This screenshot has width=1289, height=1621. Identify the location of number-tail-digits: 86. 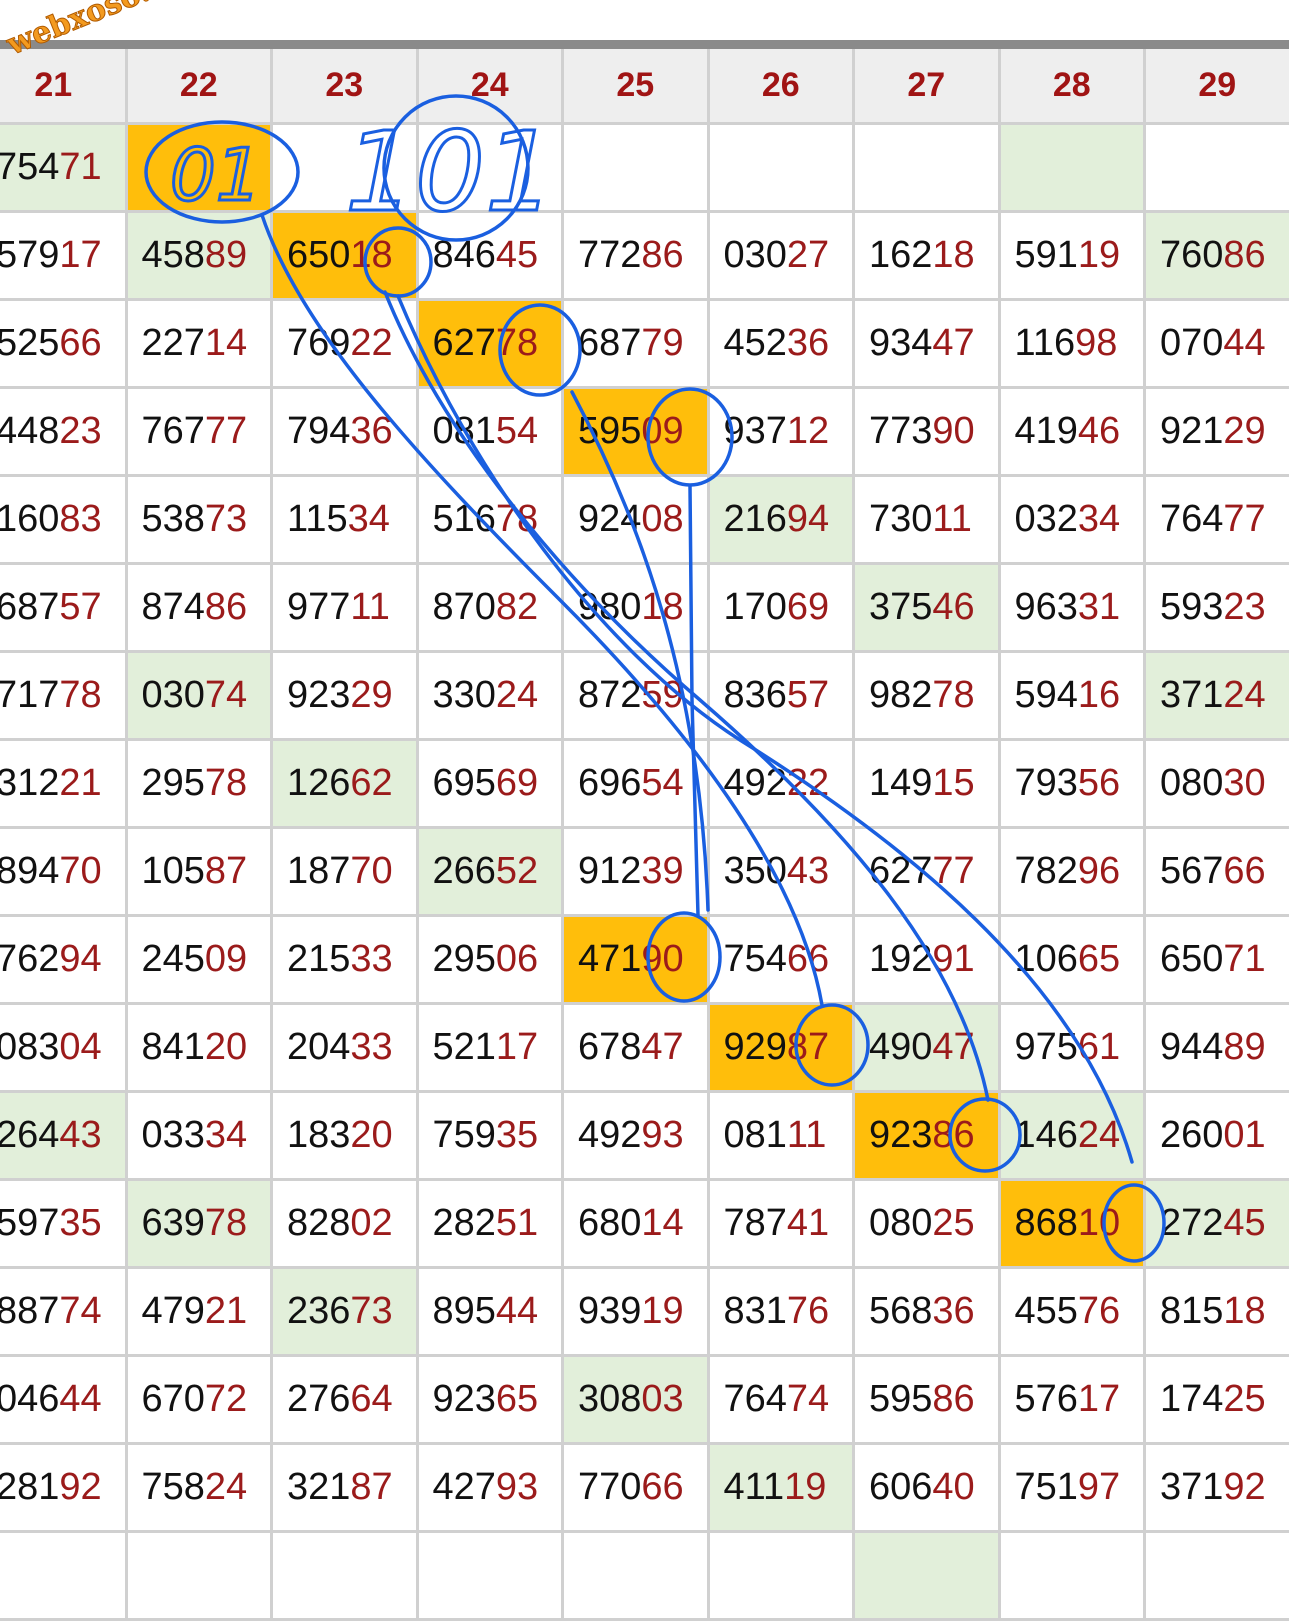
(953, 1135).